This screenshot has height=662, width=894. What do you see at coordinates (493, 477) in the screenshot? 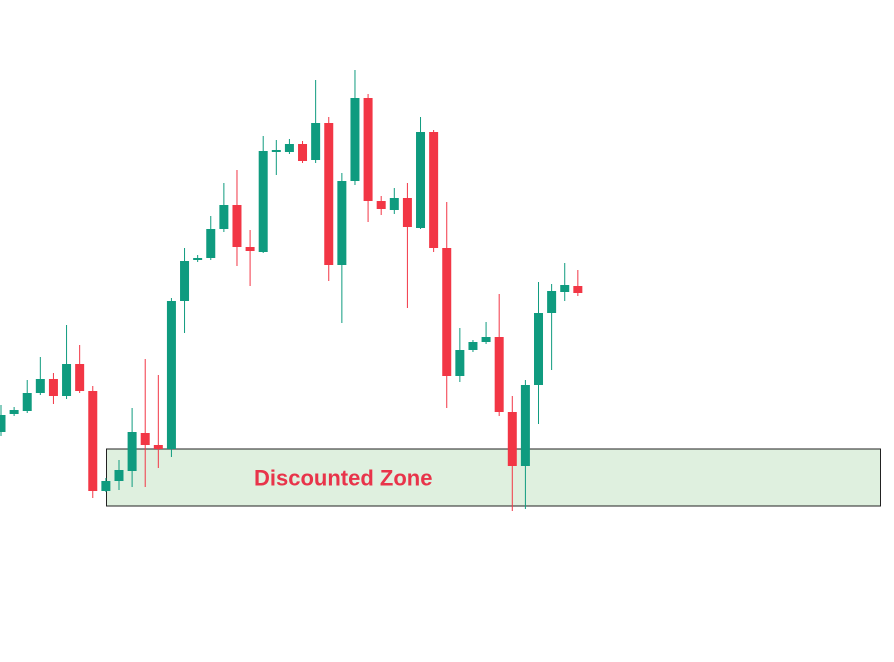
I see `discounted-zone` at bounding box center [493, 477].